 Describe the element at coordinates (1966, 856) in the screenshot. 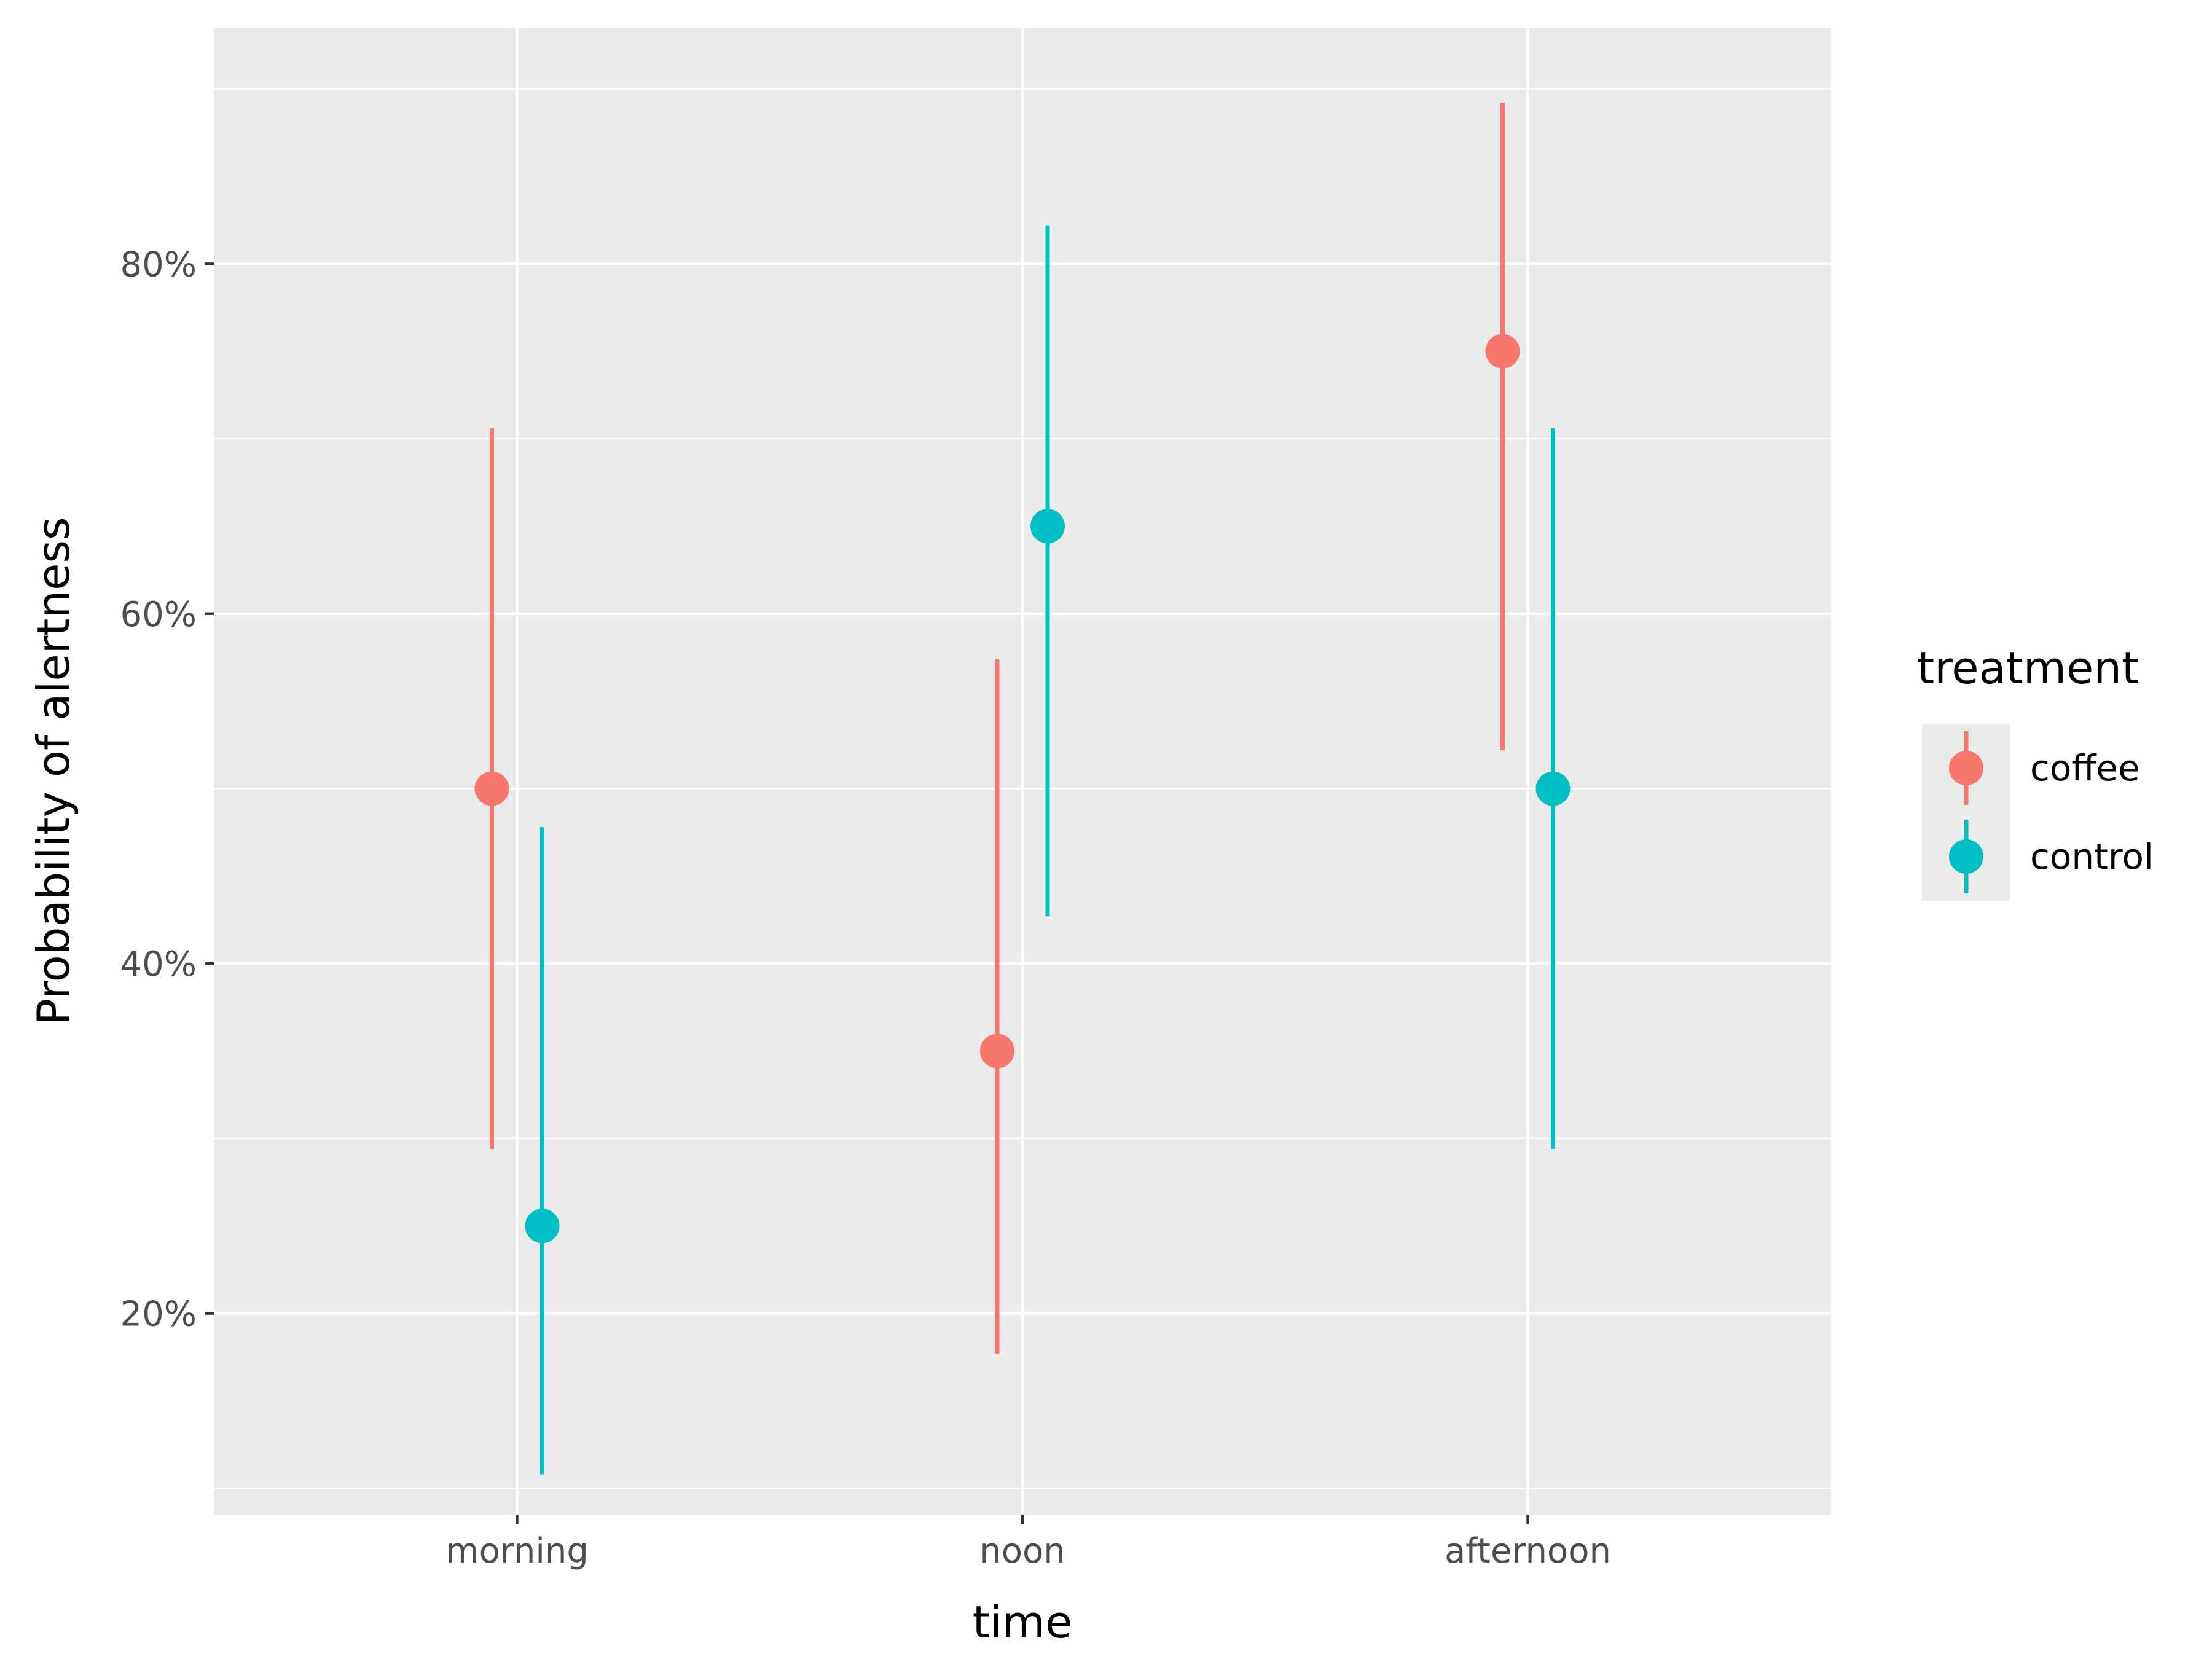

I see `legend-key-point-control` at that location.